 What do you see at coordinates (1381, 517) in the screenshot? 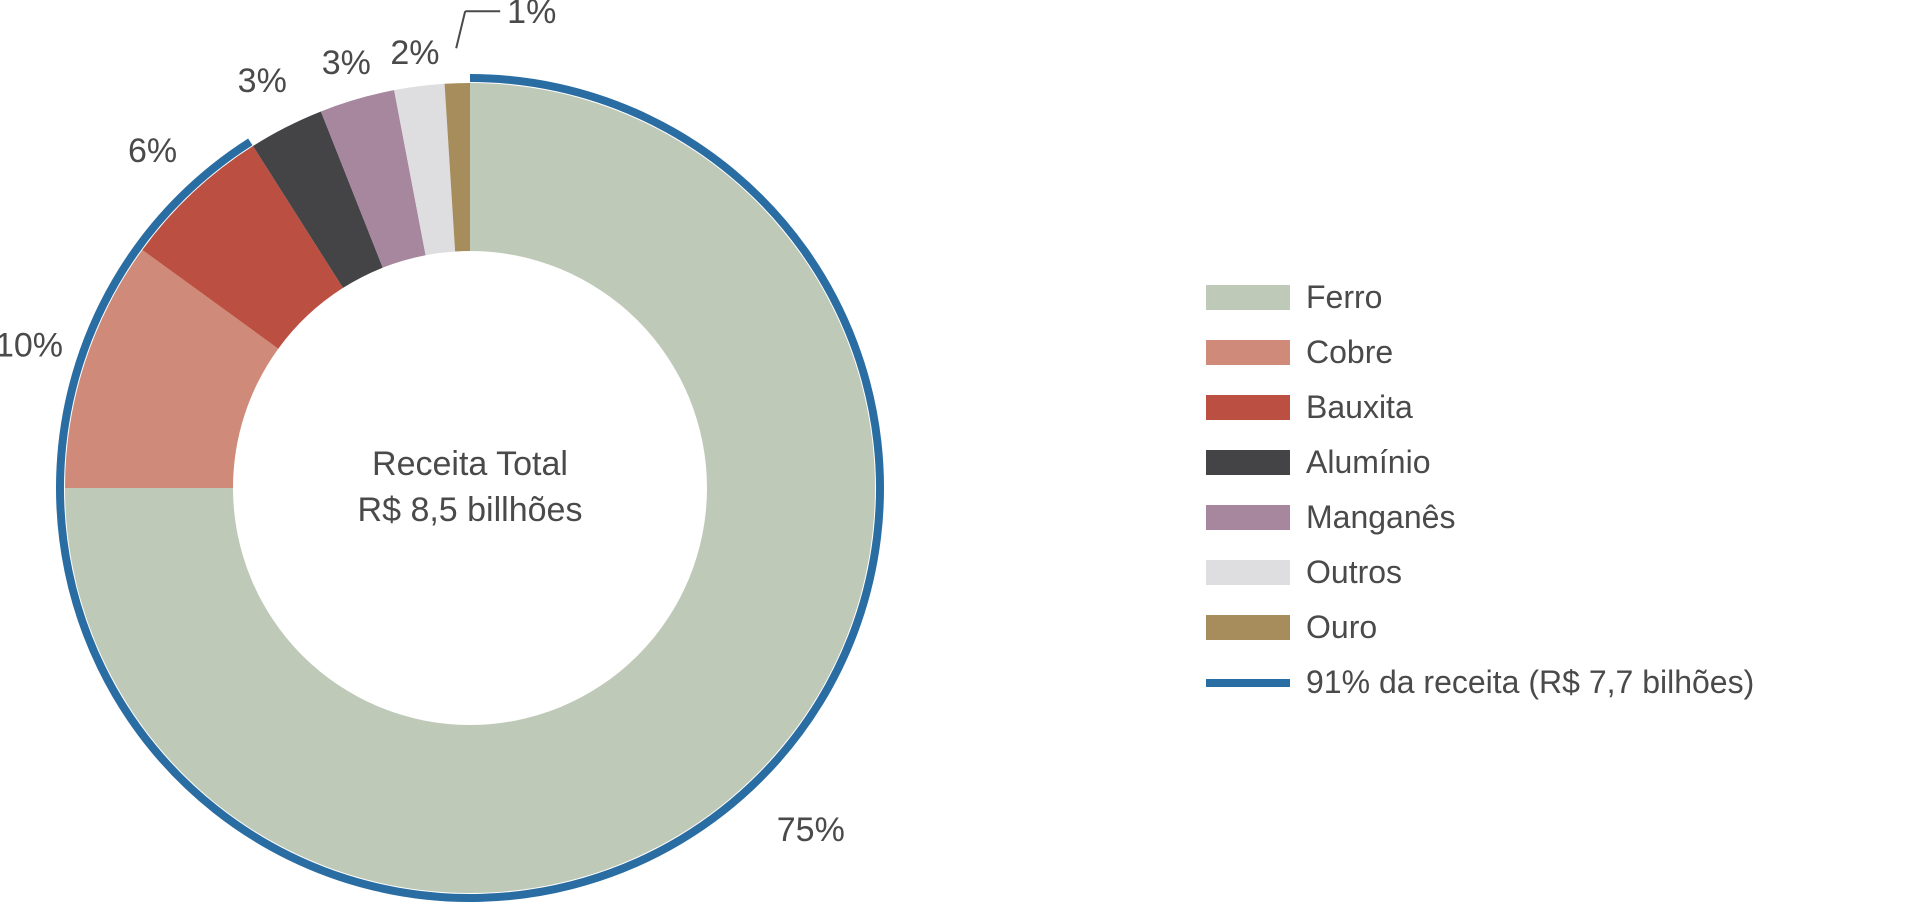
I see `legend-label: Manganês` at bounding box center [1381, 517].